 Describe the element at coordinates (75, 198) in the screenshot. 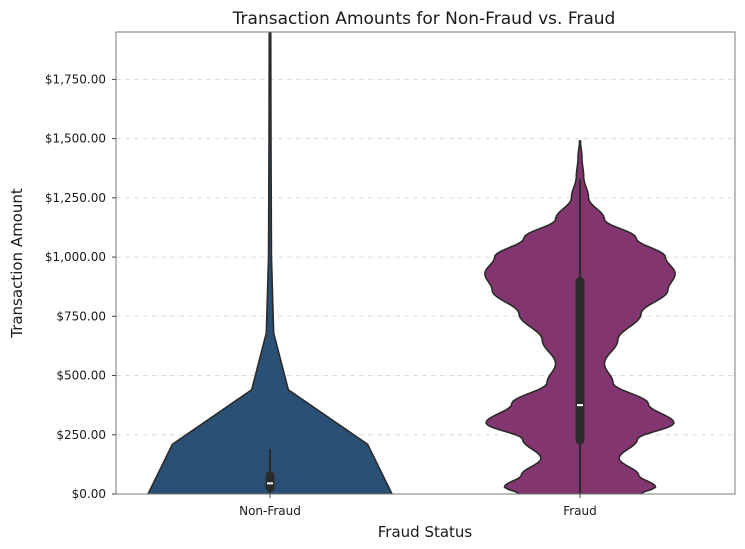

I see `y-tick-label: $1,250.00` at that location.